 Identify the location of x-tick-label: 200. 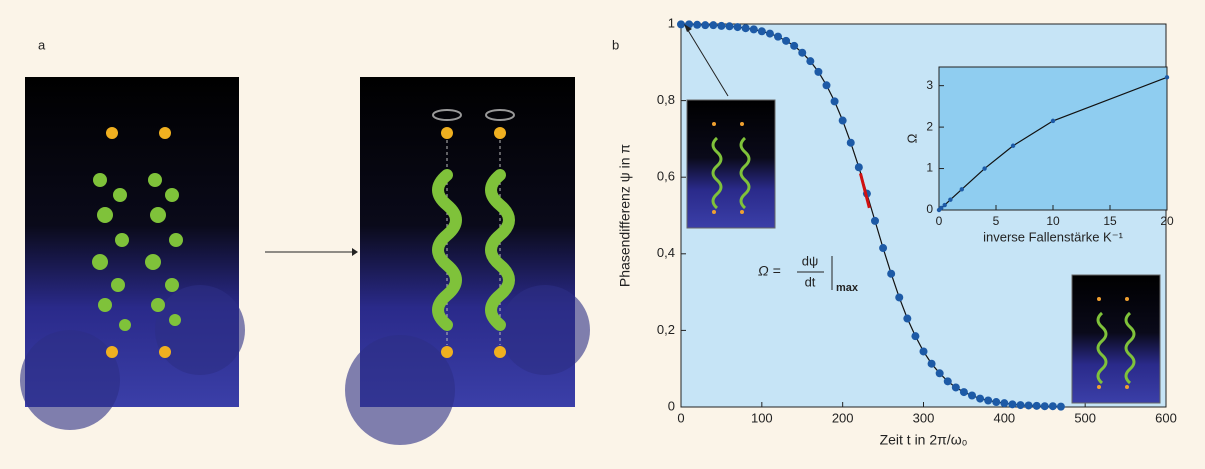
(843, 417).